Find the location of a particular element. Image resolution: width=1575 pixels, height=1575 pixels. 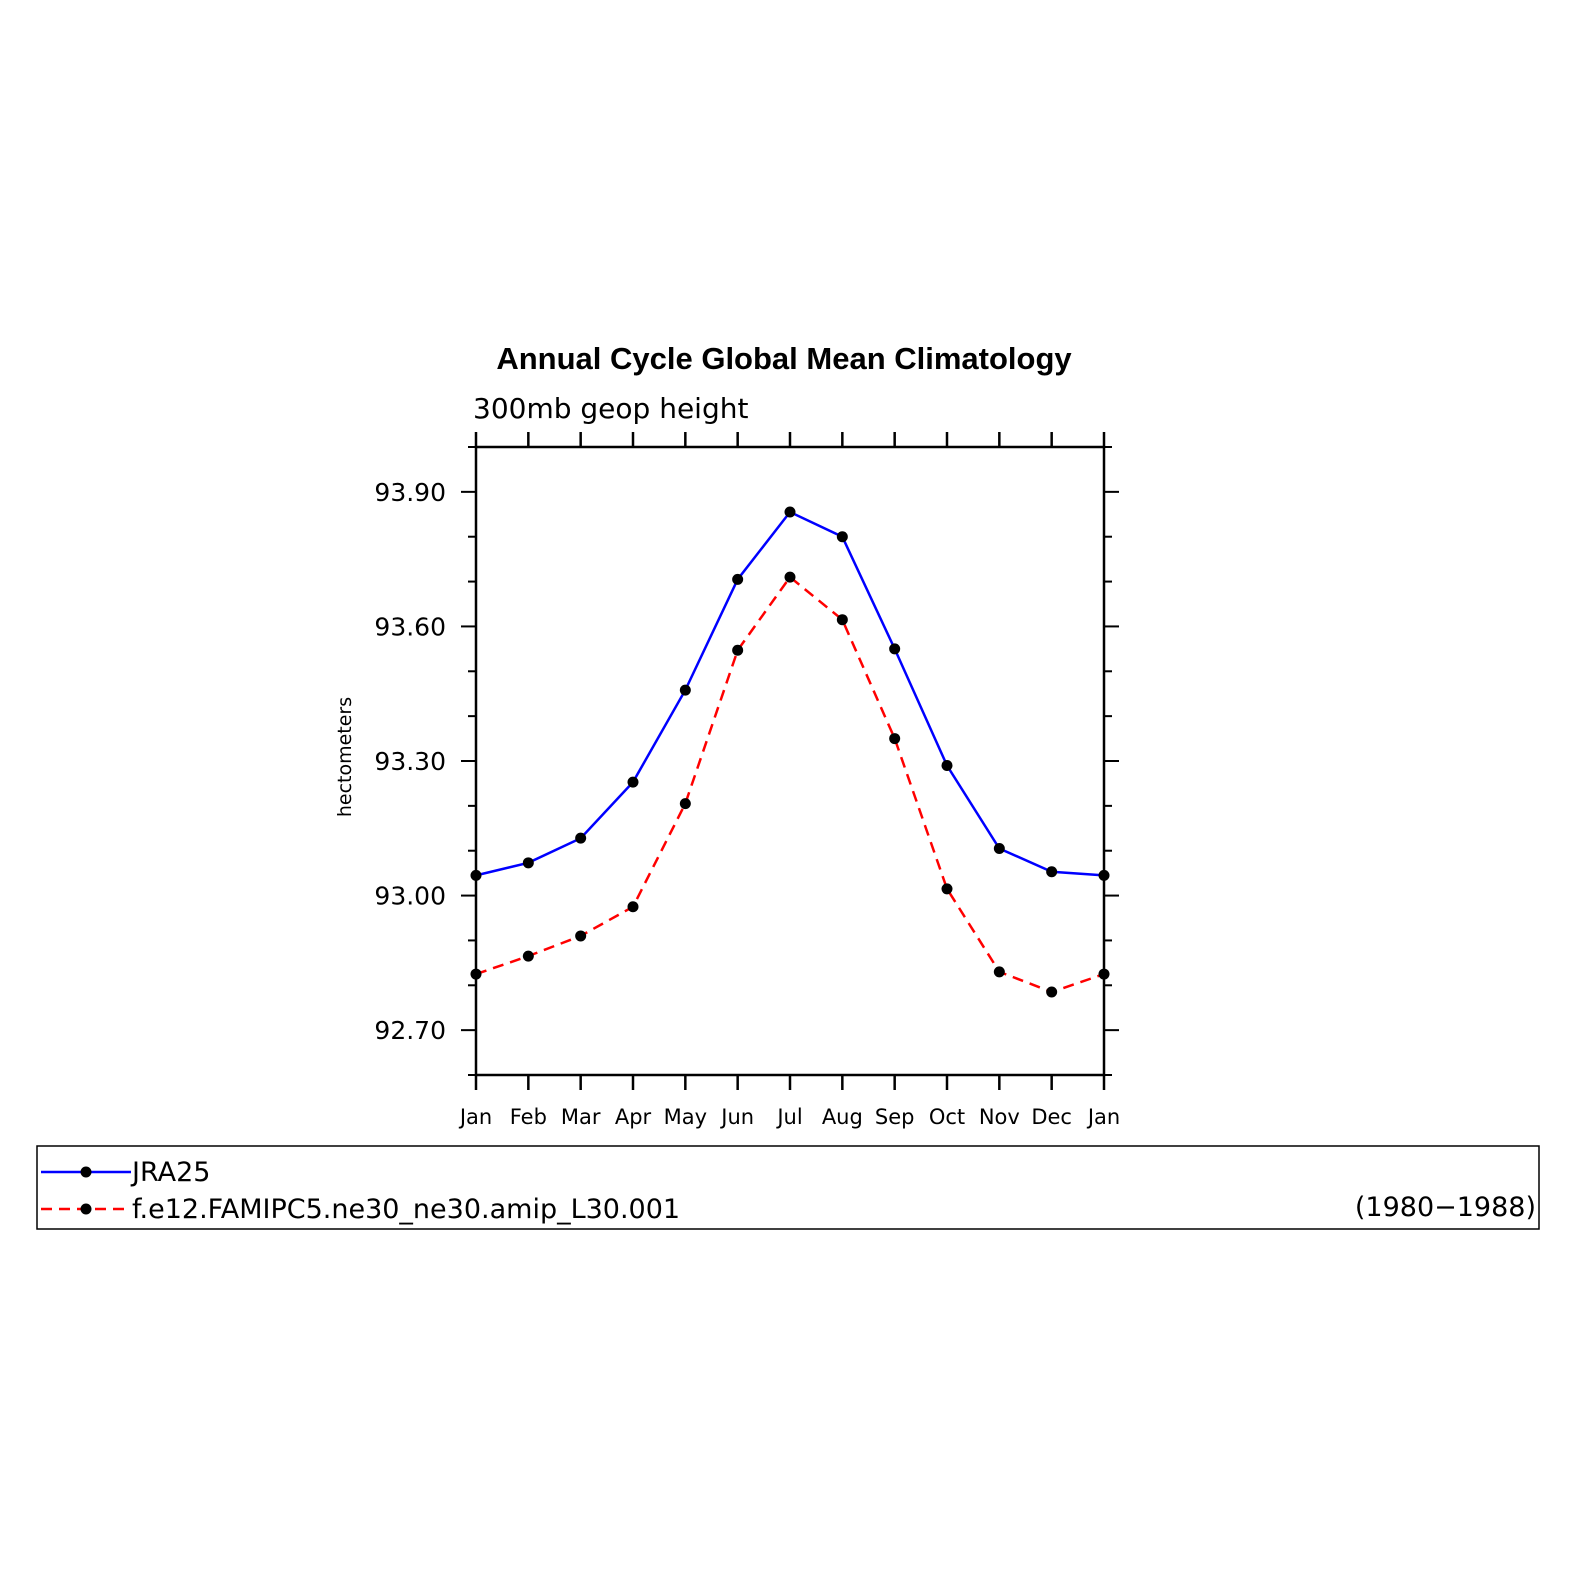

x-tick-label: Dec is located at coordinates (1051, 1117).